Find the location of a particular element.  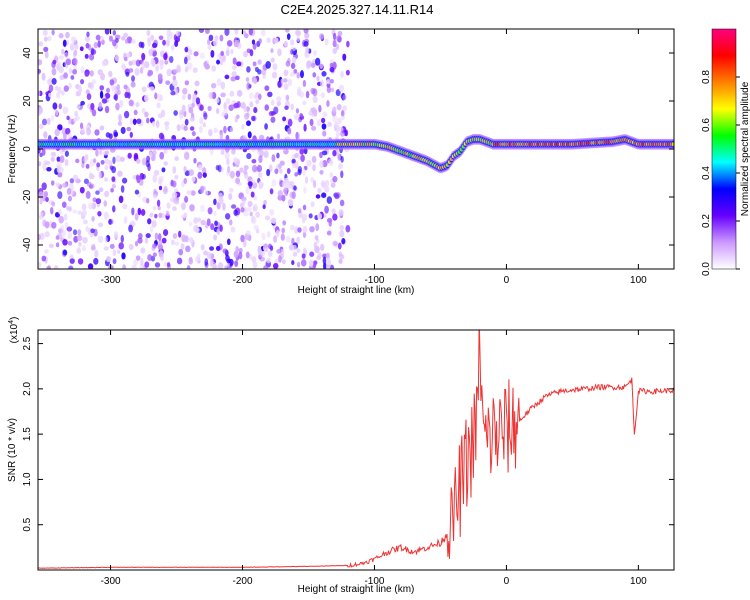

chart-title: C2E4.2025.327.14.11.R14 is located at coordinates (357, 9).